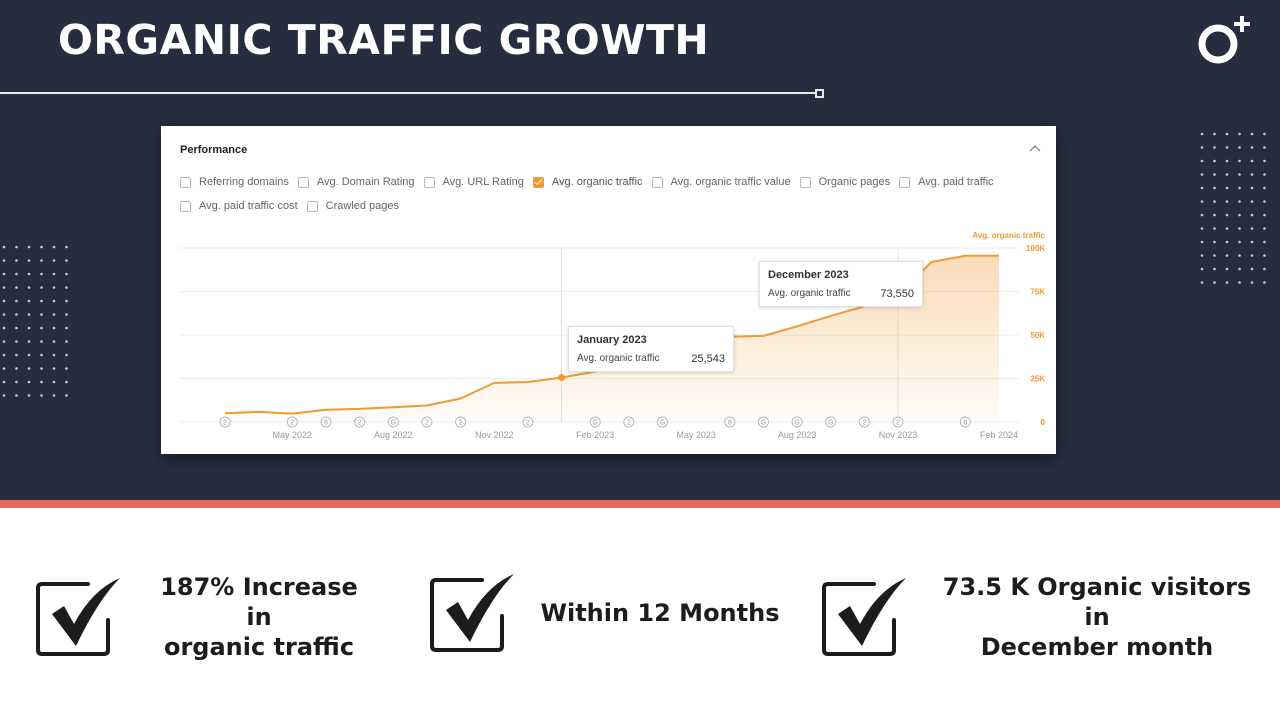  I want to click on chart-tooltip-january-2023: January 2023 Avg. organic traffic 25,543, so click(651, 349).